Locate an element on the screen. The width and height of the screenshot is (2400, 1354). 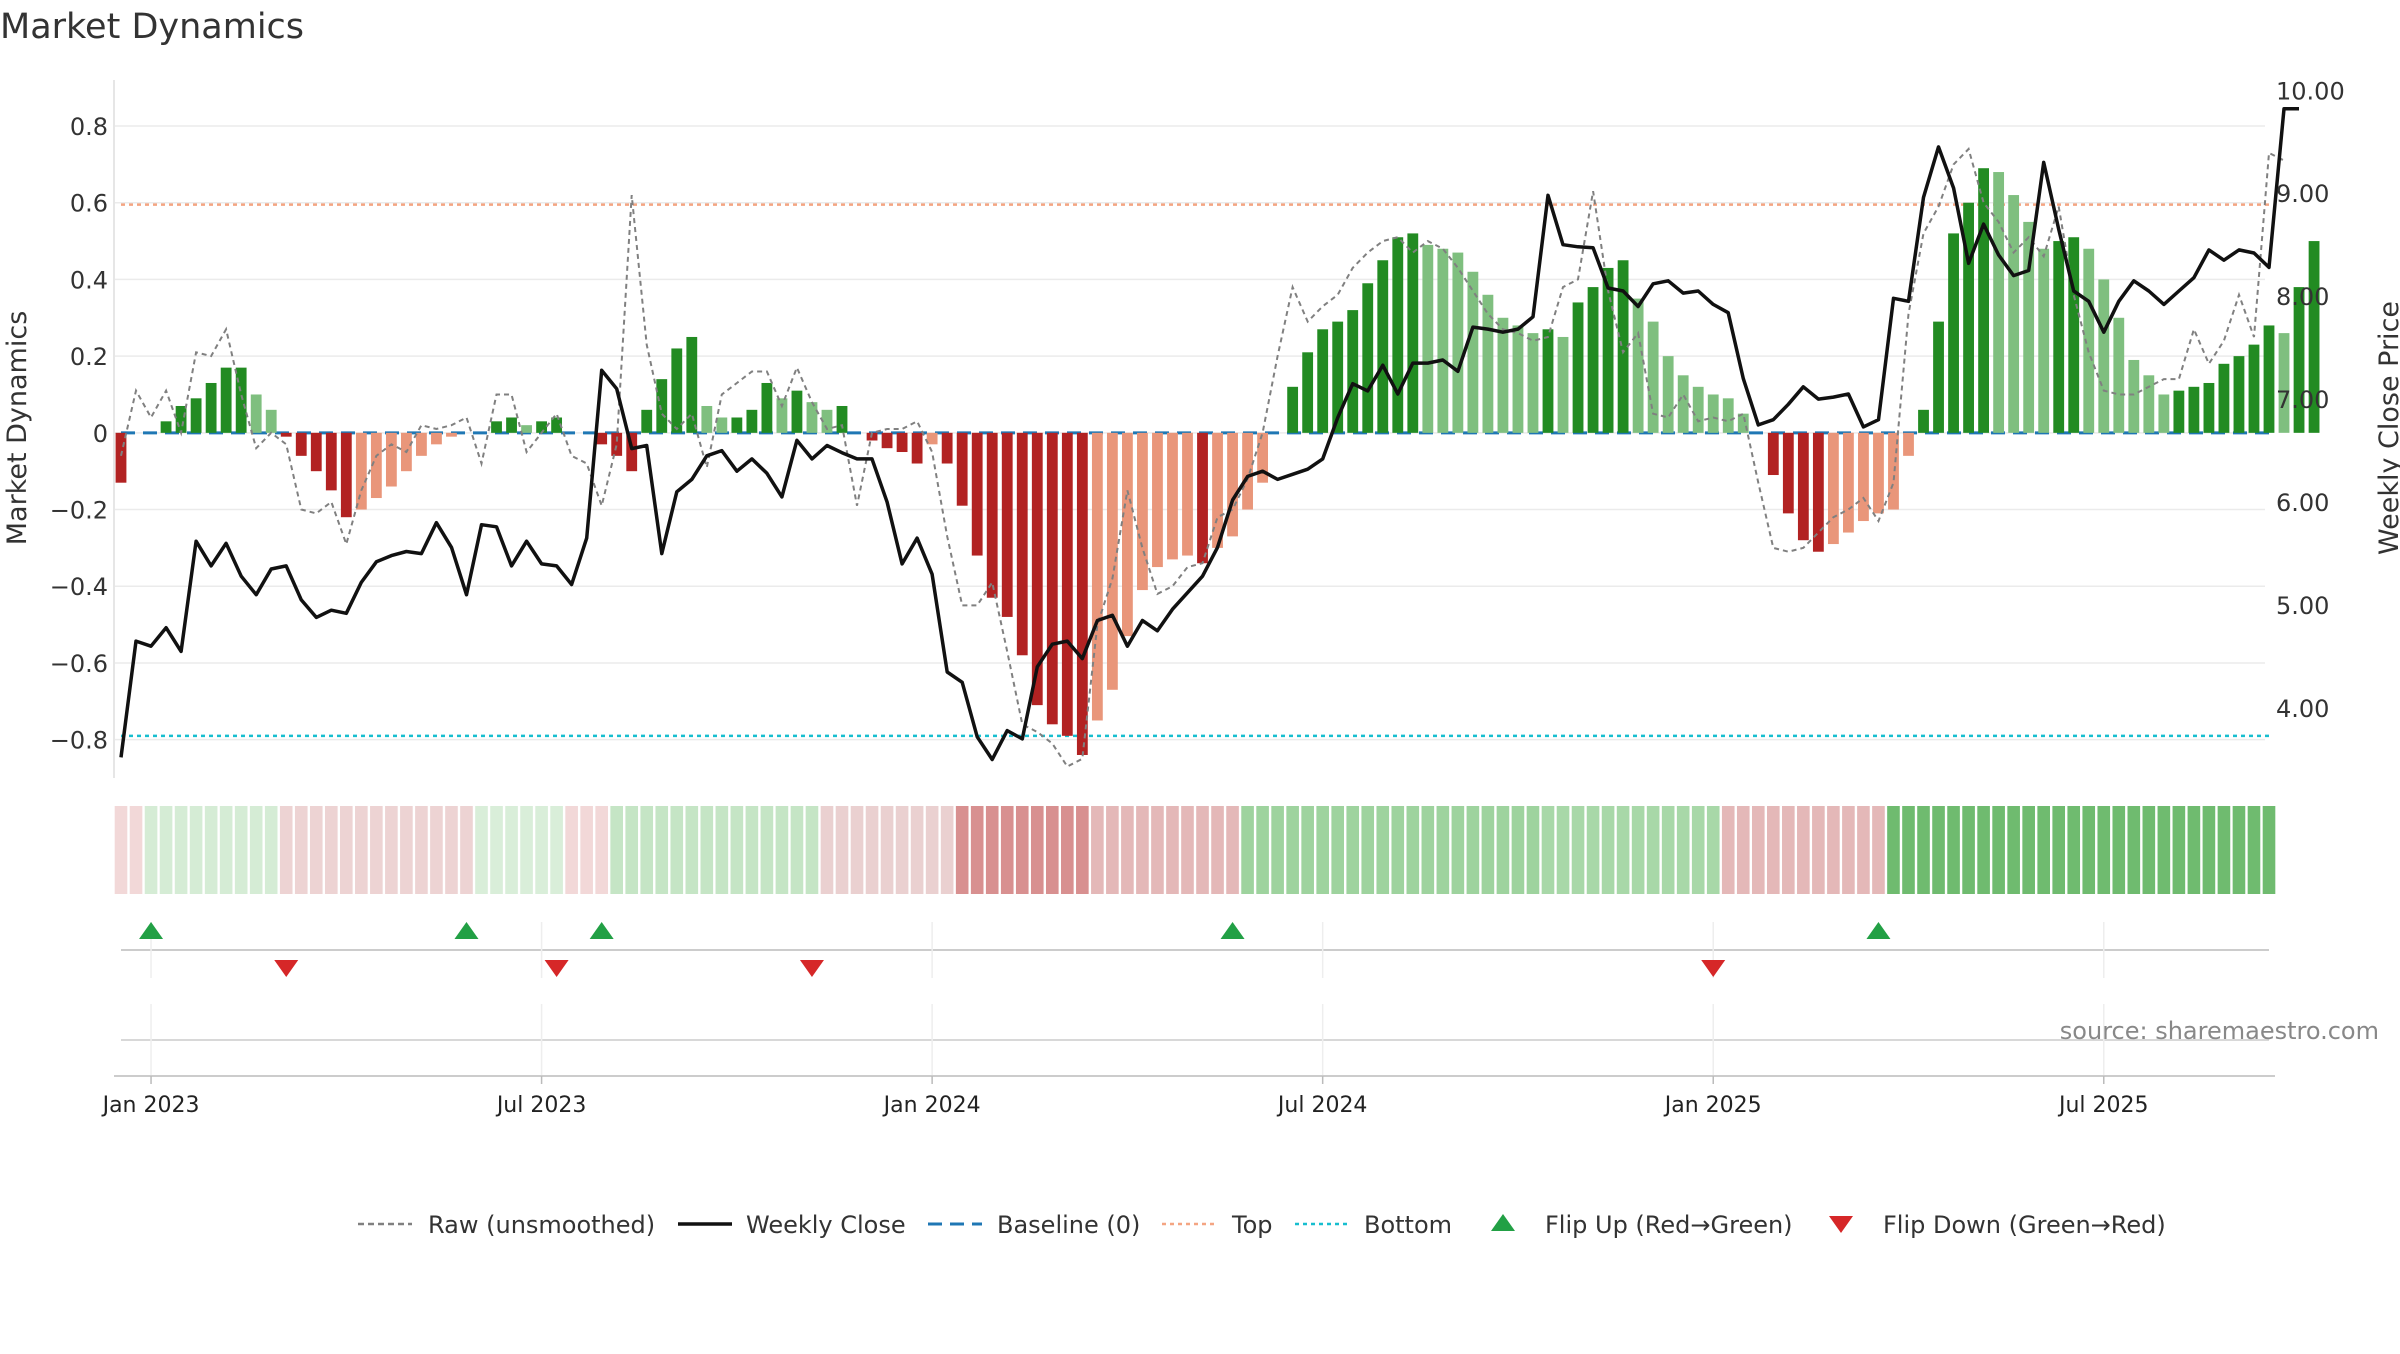
chart-title: Market Dynamics is located at coordinates (152, 27).